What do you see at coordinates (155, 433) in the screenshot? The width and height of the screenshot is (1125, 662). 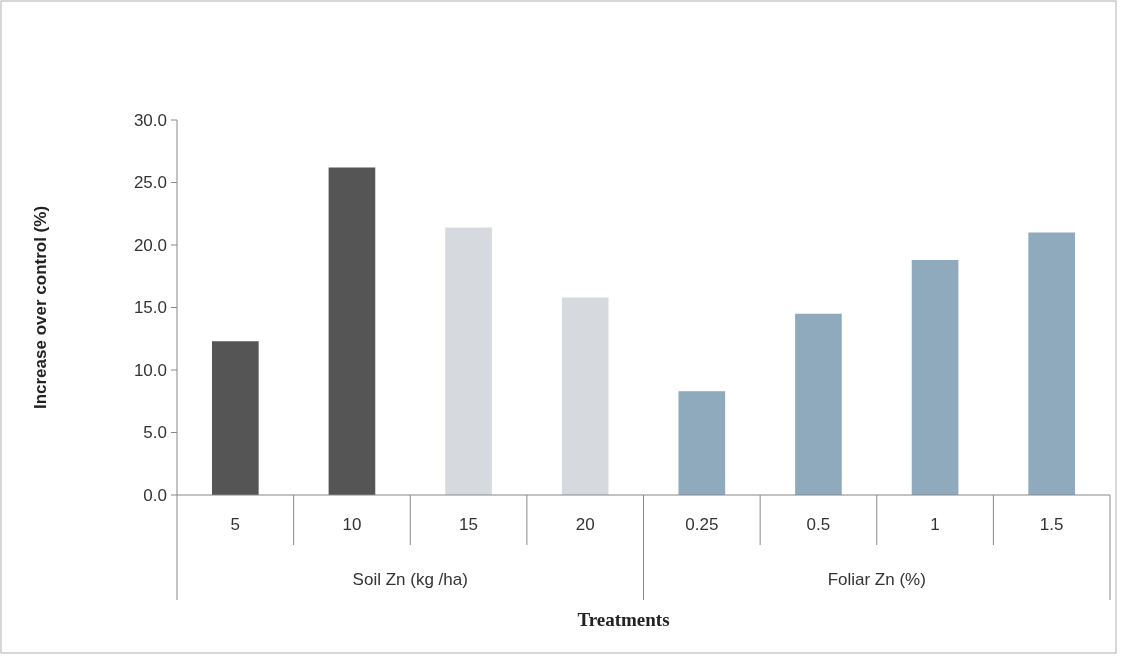 I see `y-tick-label: 5.0` at bounding box center [155, 433].